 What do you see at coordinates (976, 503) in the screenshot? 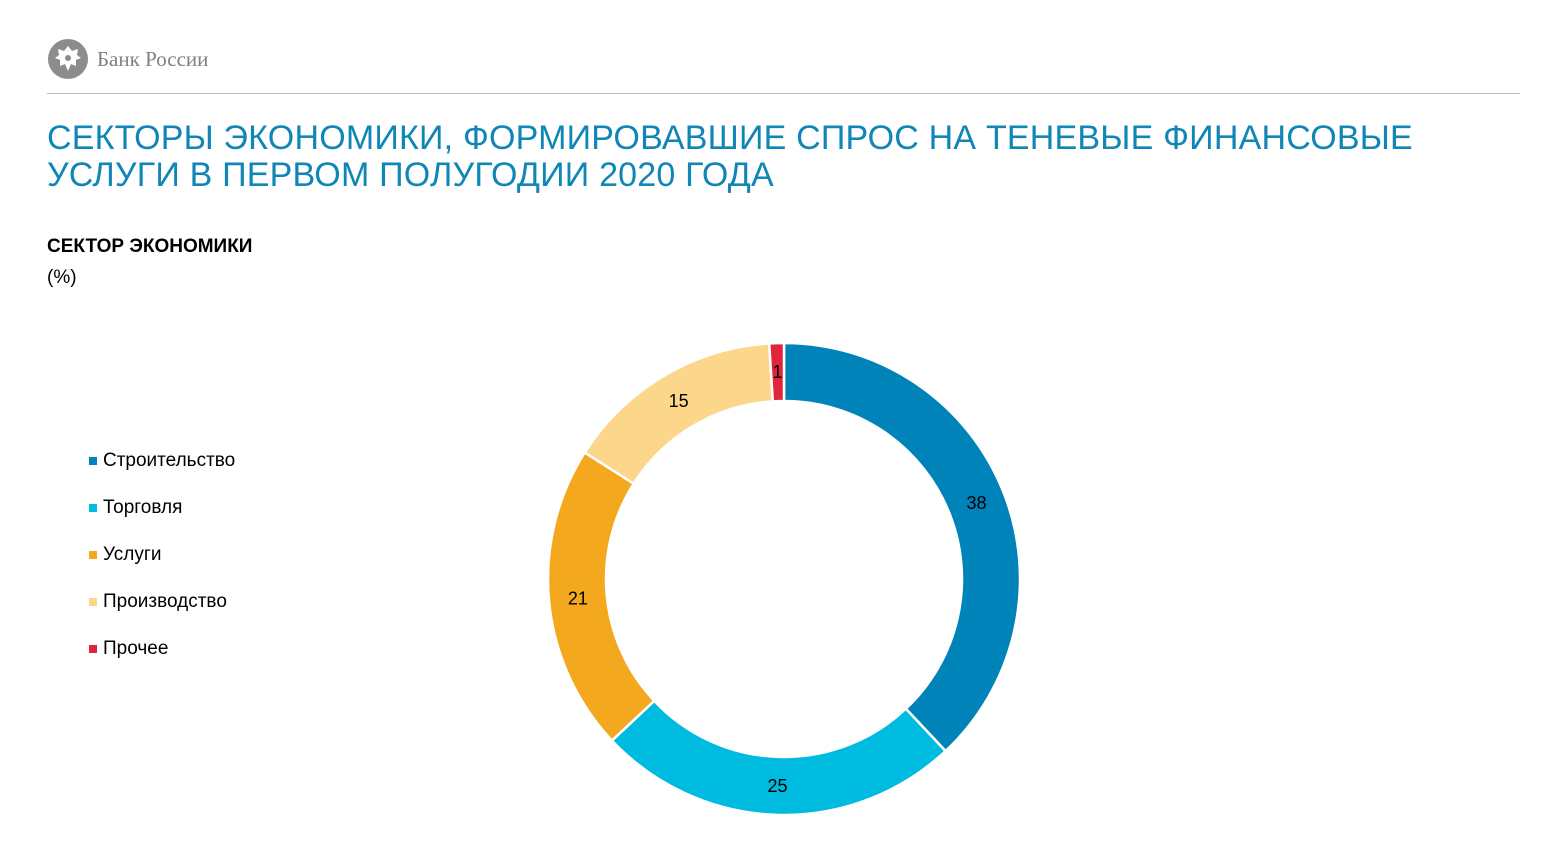
I see `slice-value-label: 38` at bounding box center [976, 503].